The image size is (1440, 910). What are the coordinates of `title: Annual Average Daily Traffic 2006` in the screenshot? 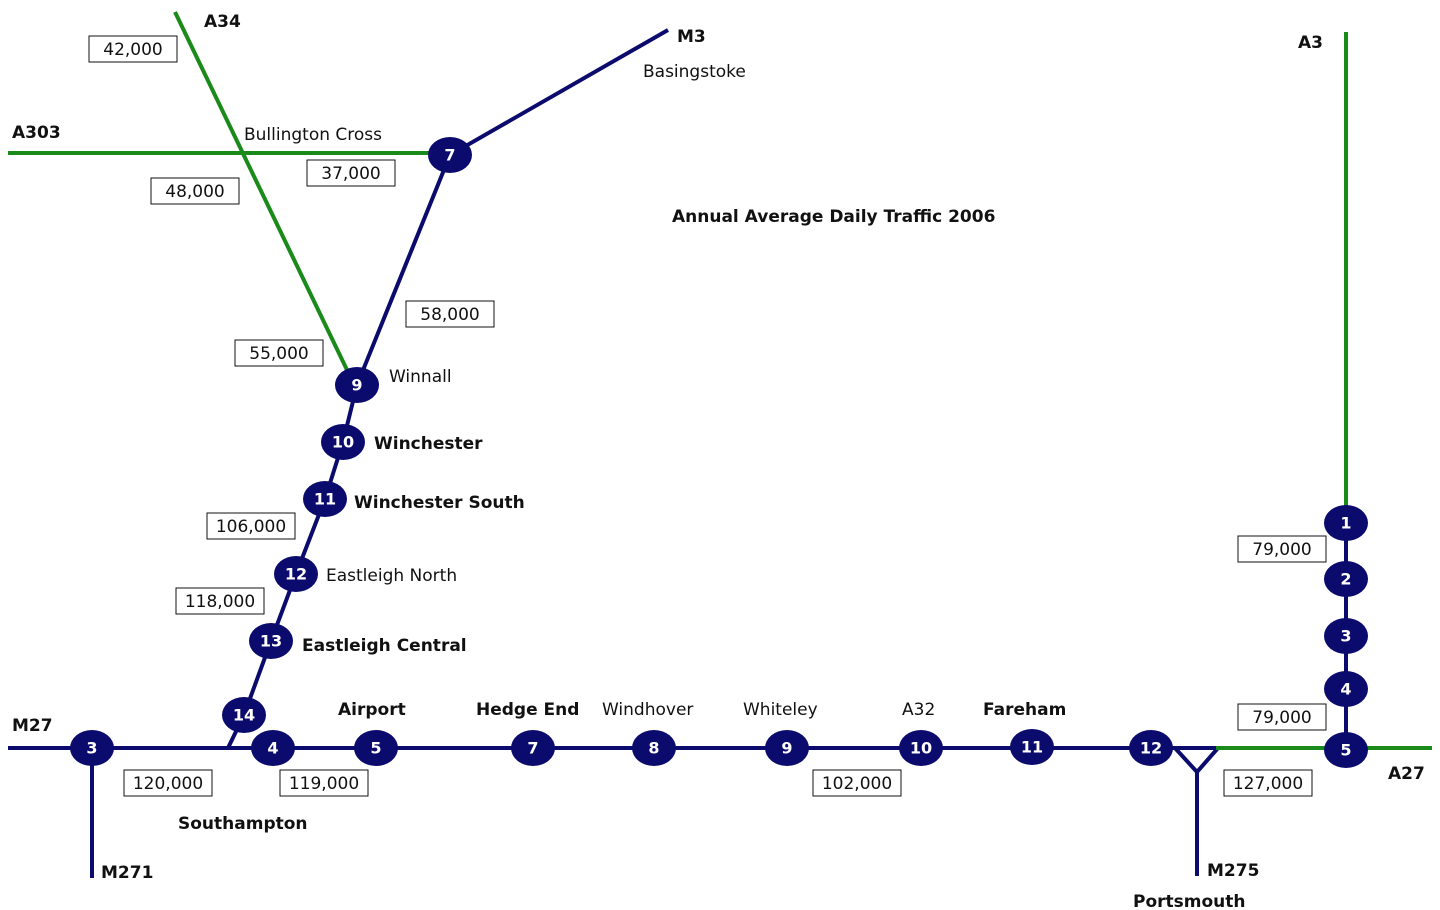 It's located at (833, 217).